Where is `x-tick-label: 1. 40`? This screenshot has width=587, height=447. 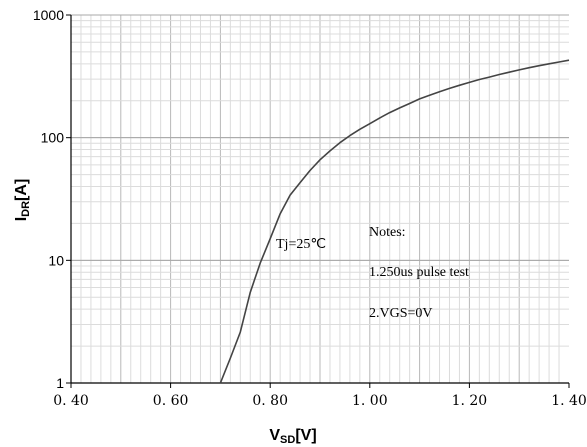
x-tick-label: 1. 40 is located at coordinates (569, 401).